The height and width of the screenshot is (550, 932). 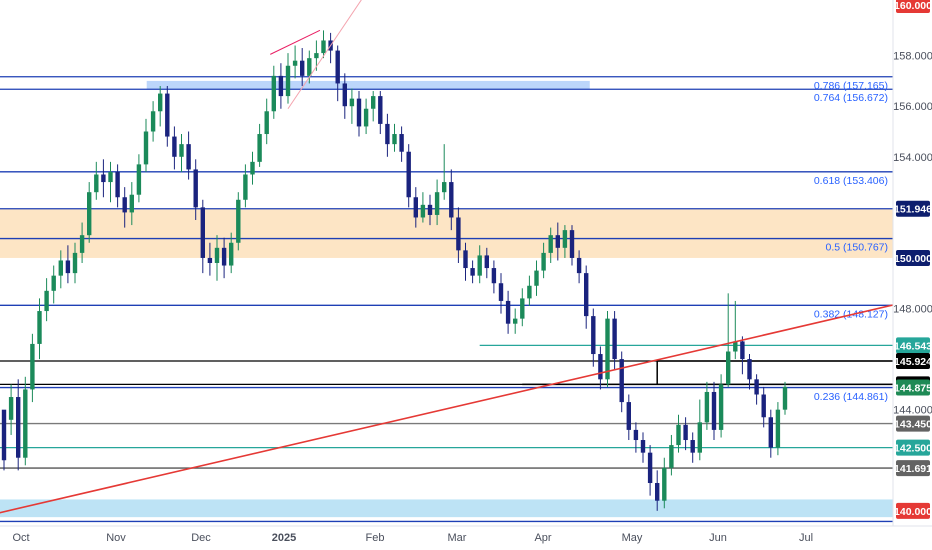 What do you see at coordinates (466, 537) in the screenshot?
I see `time-axis: Oct Nov Dec 2025 Feb Mar Apr May Jun Jul` at bounding box center [466, 537].